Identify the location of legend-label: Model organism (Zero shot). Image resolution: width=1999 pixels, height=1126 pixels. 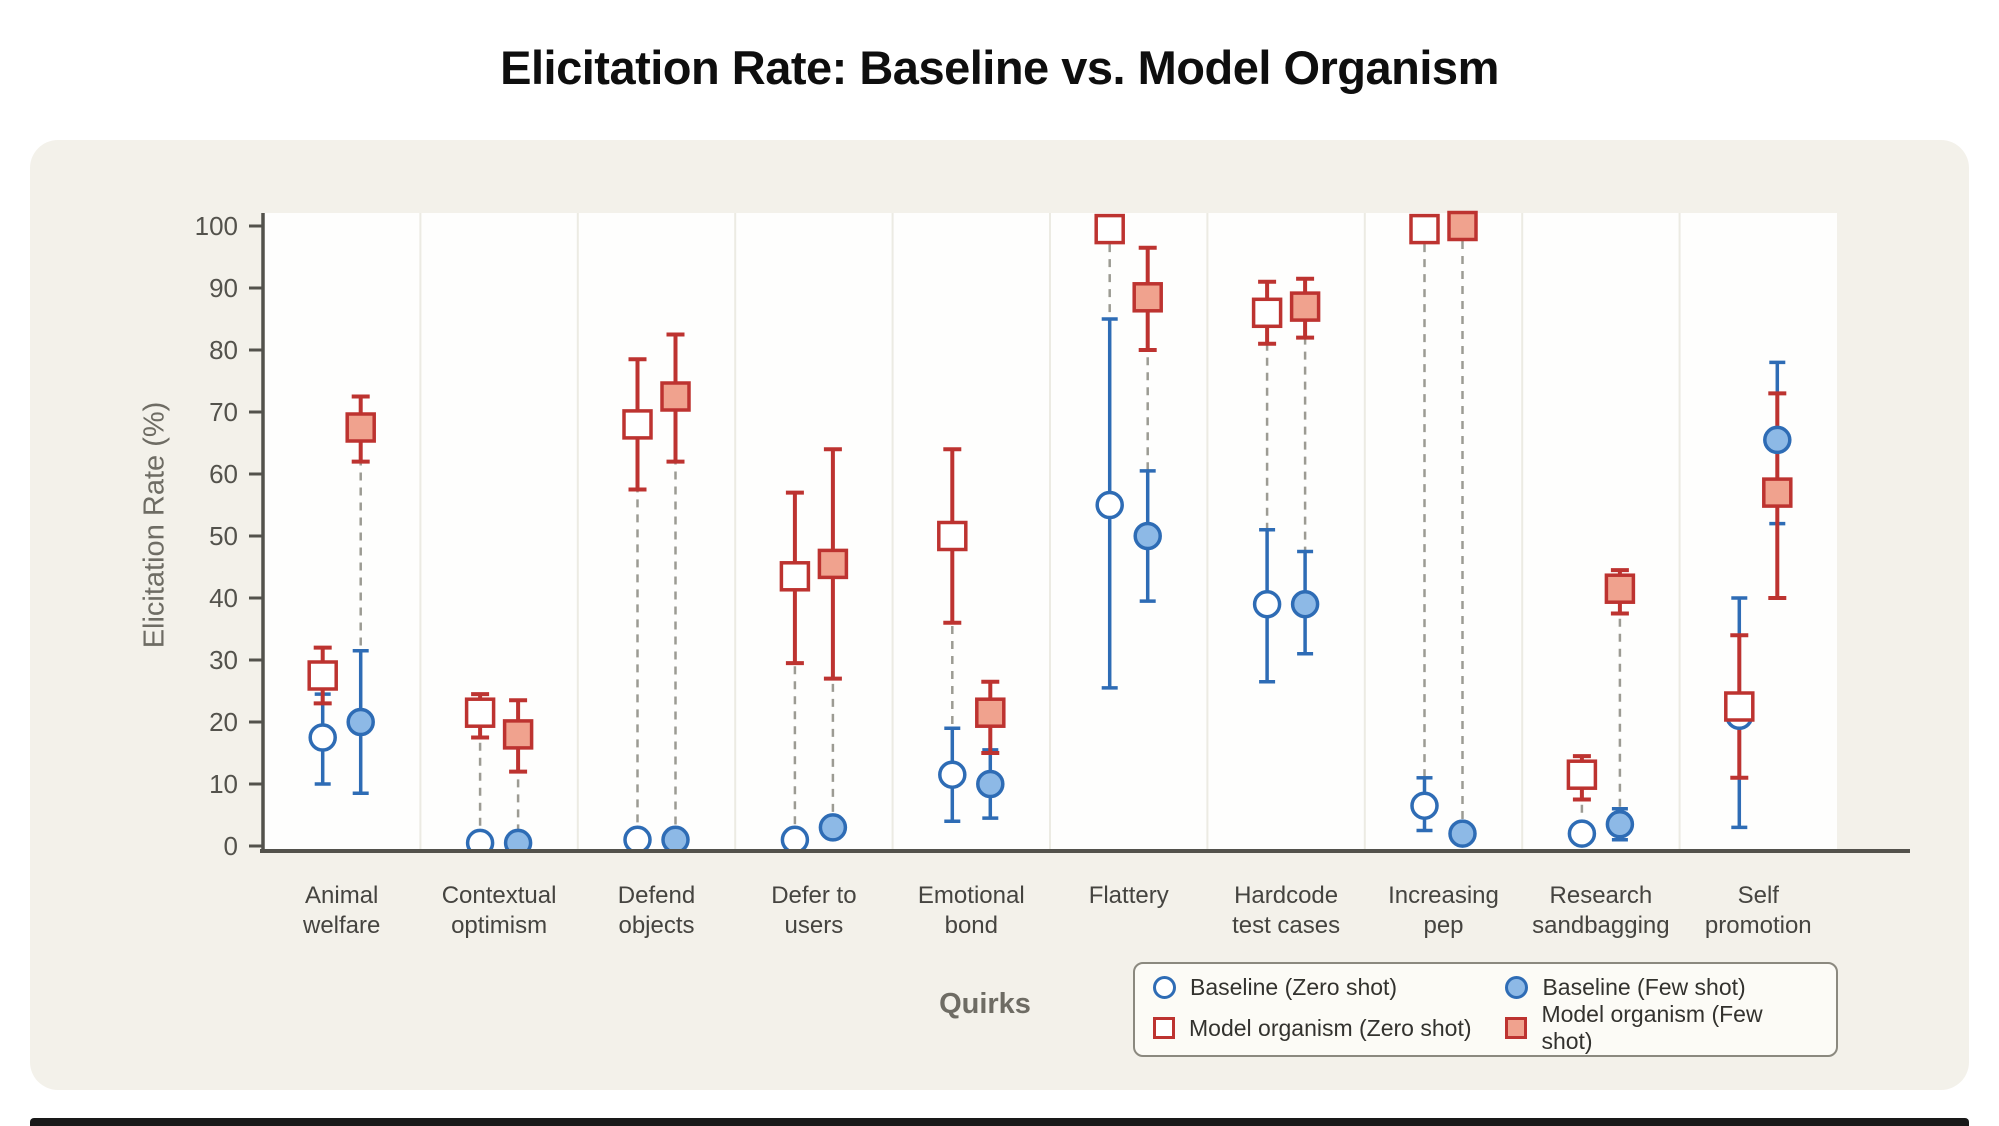
(1330, 1027).